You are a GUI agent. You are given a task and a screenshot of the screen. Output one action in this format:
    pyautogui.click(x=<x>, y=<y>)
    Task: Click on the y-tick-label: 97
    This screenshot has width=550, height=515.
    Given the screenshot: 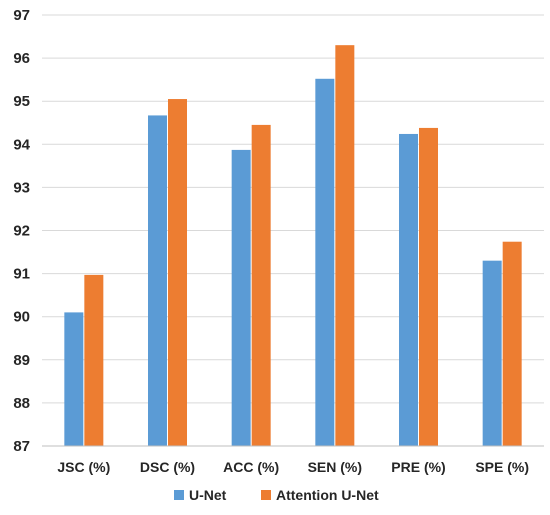 What is the action you would take?
    pyautogui.click(x=21, y=15)
    